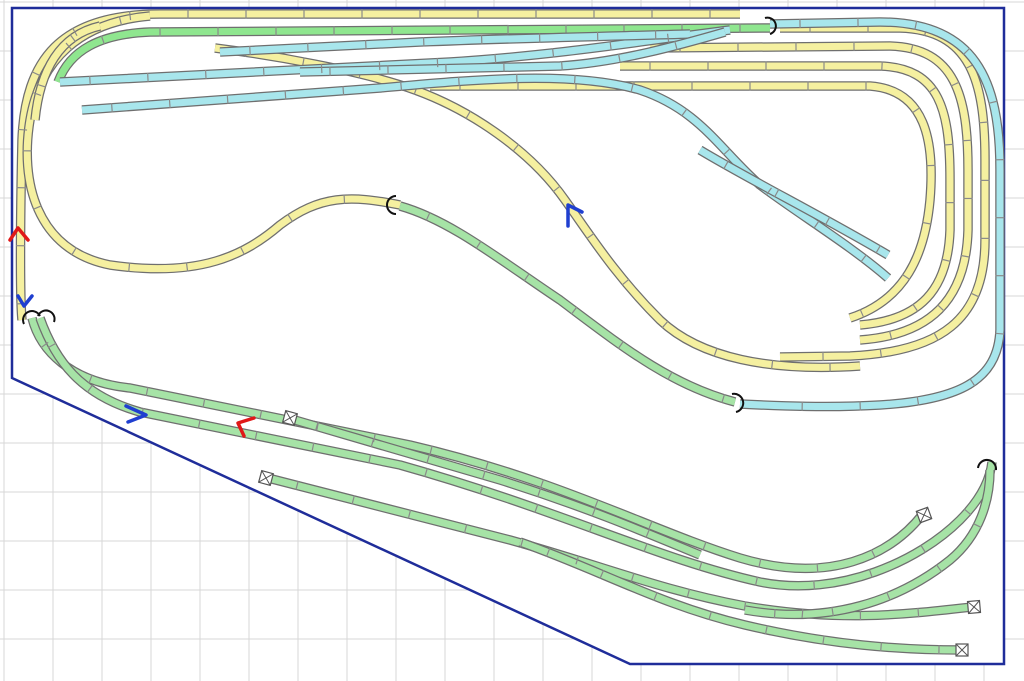 The width and height of the screenshot is (1024, 681). I want to click on bumper-siding-b, so click(266, 478).